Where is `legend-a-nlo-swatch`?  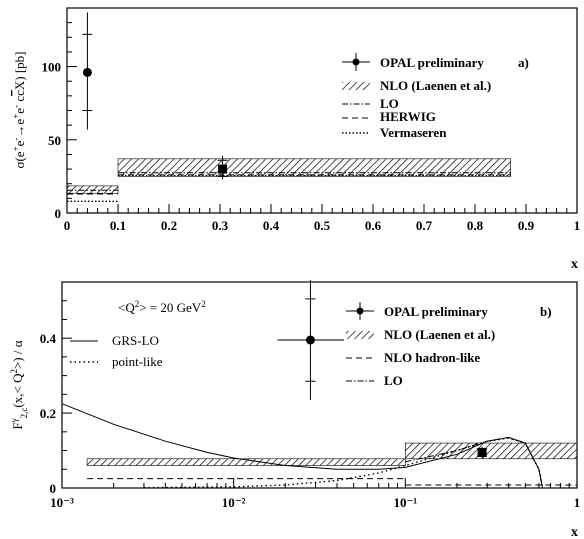 legend-a-nlo-swatch is located at coordinates (356, 86).